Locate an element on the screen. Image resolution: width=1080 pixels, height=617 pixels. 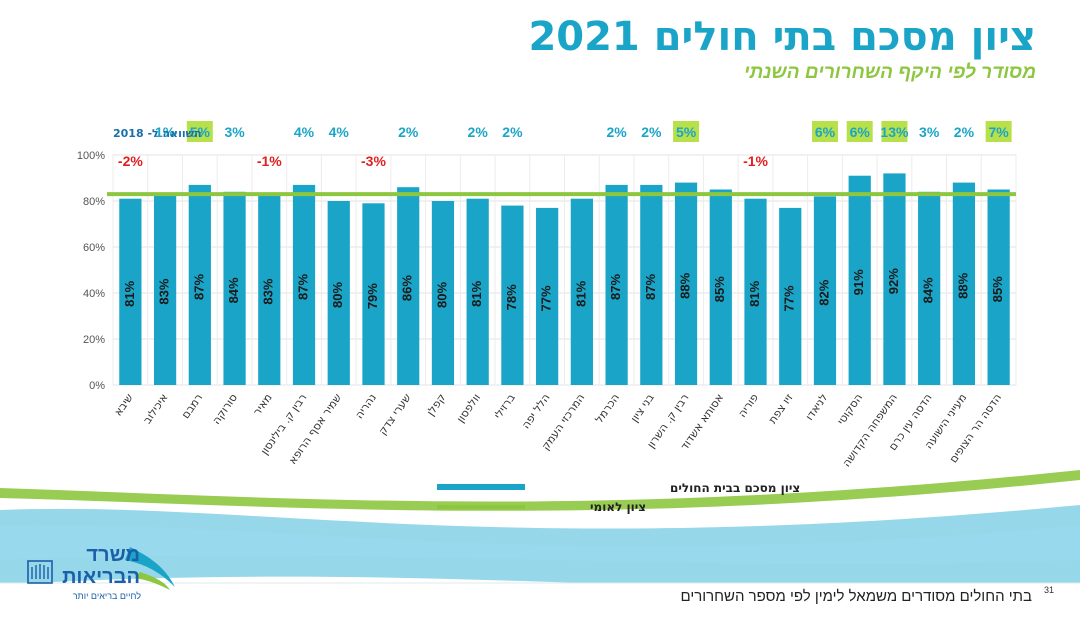
comparison-value: -2% is located at coordinates (130, 161).